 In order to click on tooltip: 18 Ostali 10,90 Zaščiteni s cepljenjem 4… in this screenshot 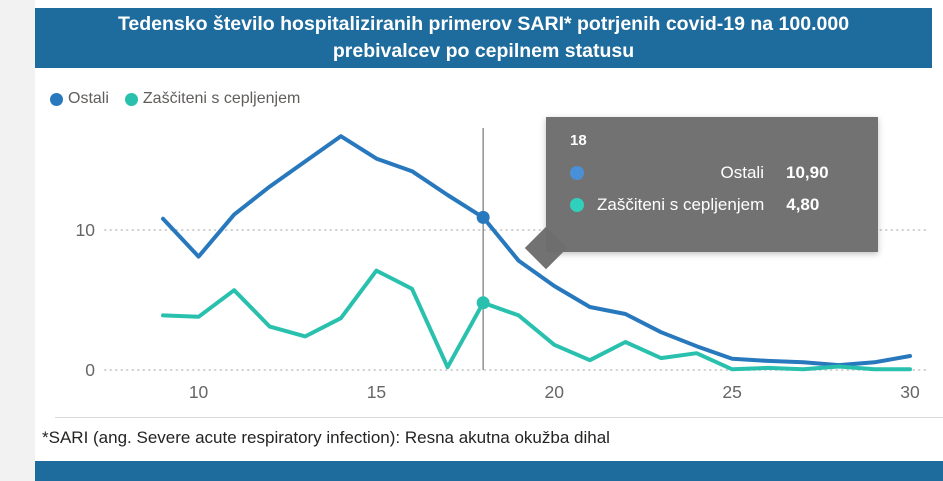, I will do `click(701, 193)`.